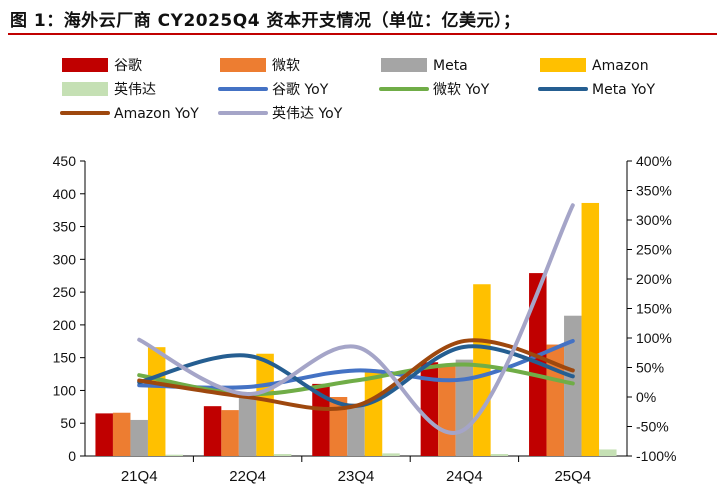 The image size is (725, 501). I want to click on y2-tick-label: 350%, so click(654, 191).